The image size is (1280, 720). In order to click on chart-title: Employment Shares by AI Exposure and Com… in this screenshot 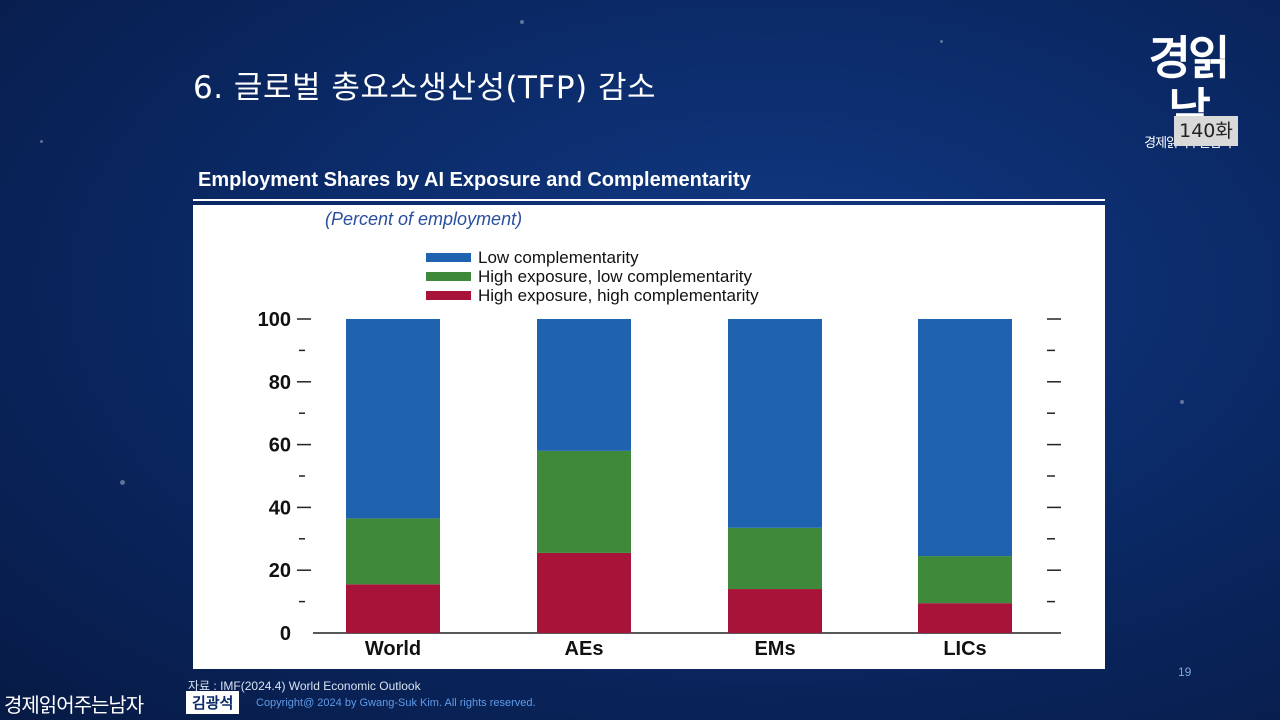, I will do `click(474, 180)`.